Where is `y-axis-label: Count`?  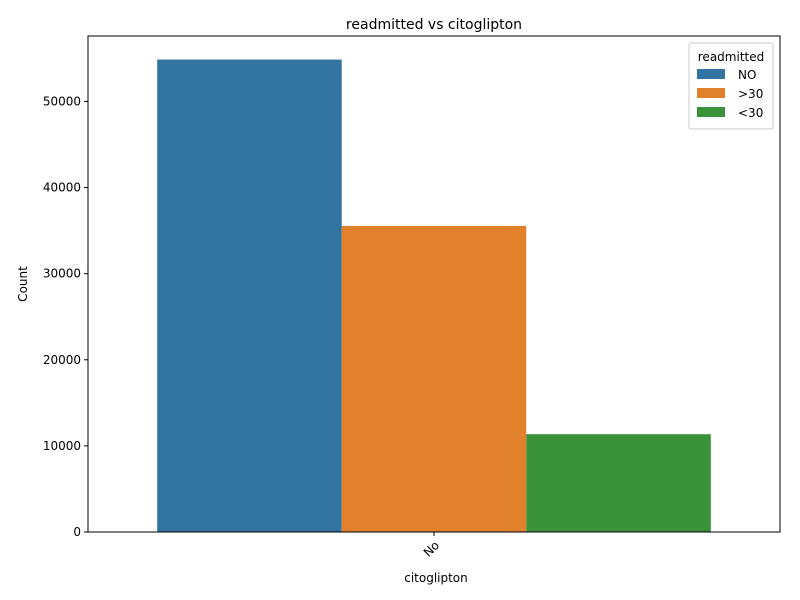 y-axis-label: Count is located at coordinates (23, 284).